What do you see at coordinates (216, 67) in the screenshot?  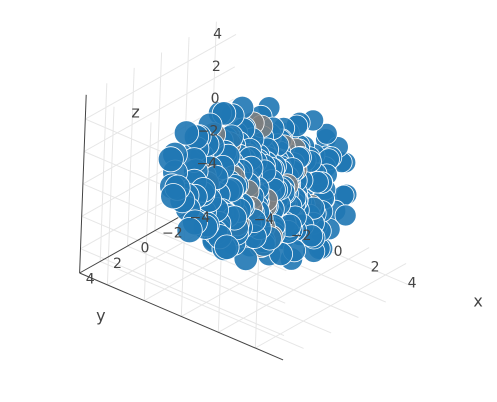 I see `z-tick-label-3: 2` at bounding box center [216, 67].